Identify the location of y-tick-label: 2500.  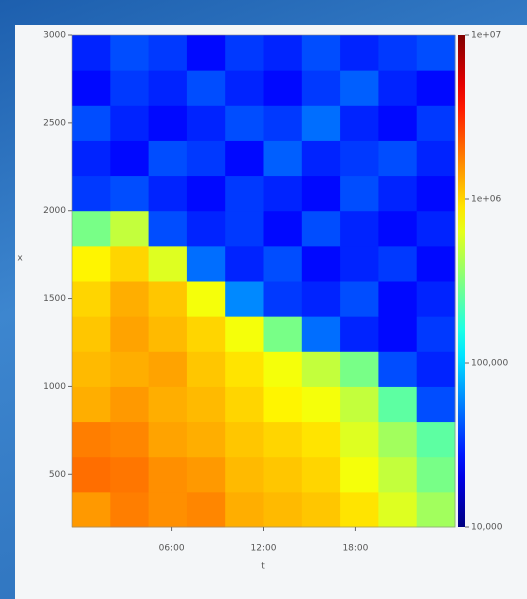
(54, 123).